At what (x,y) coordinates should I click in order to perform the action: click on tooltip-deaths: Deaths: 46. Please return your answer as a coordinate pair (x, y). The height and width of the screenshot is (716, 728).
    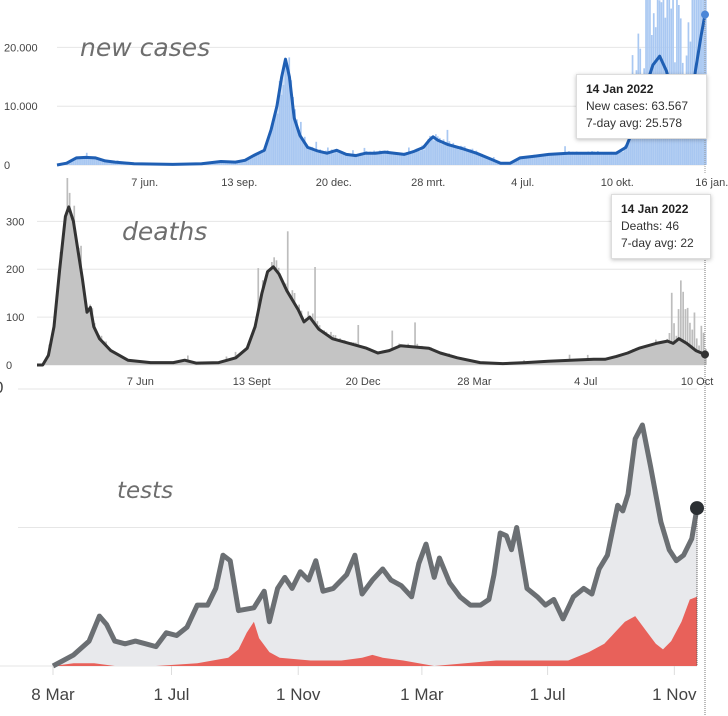
    Looking at the image, I should click on (650, 226).